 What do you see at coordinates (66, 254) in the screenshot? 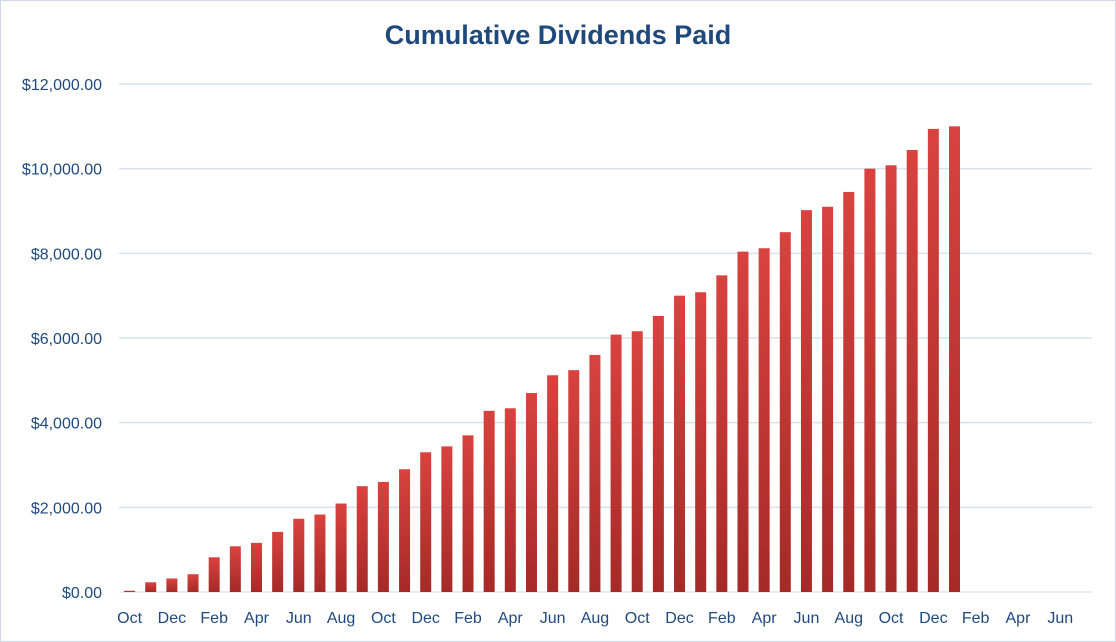
I see `y-tick-label: $8,000.00` at bounding box center [66, 254].